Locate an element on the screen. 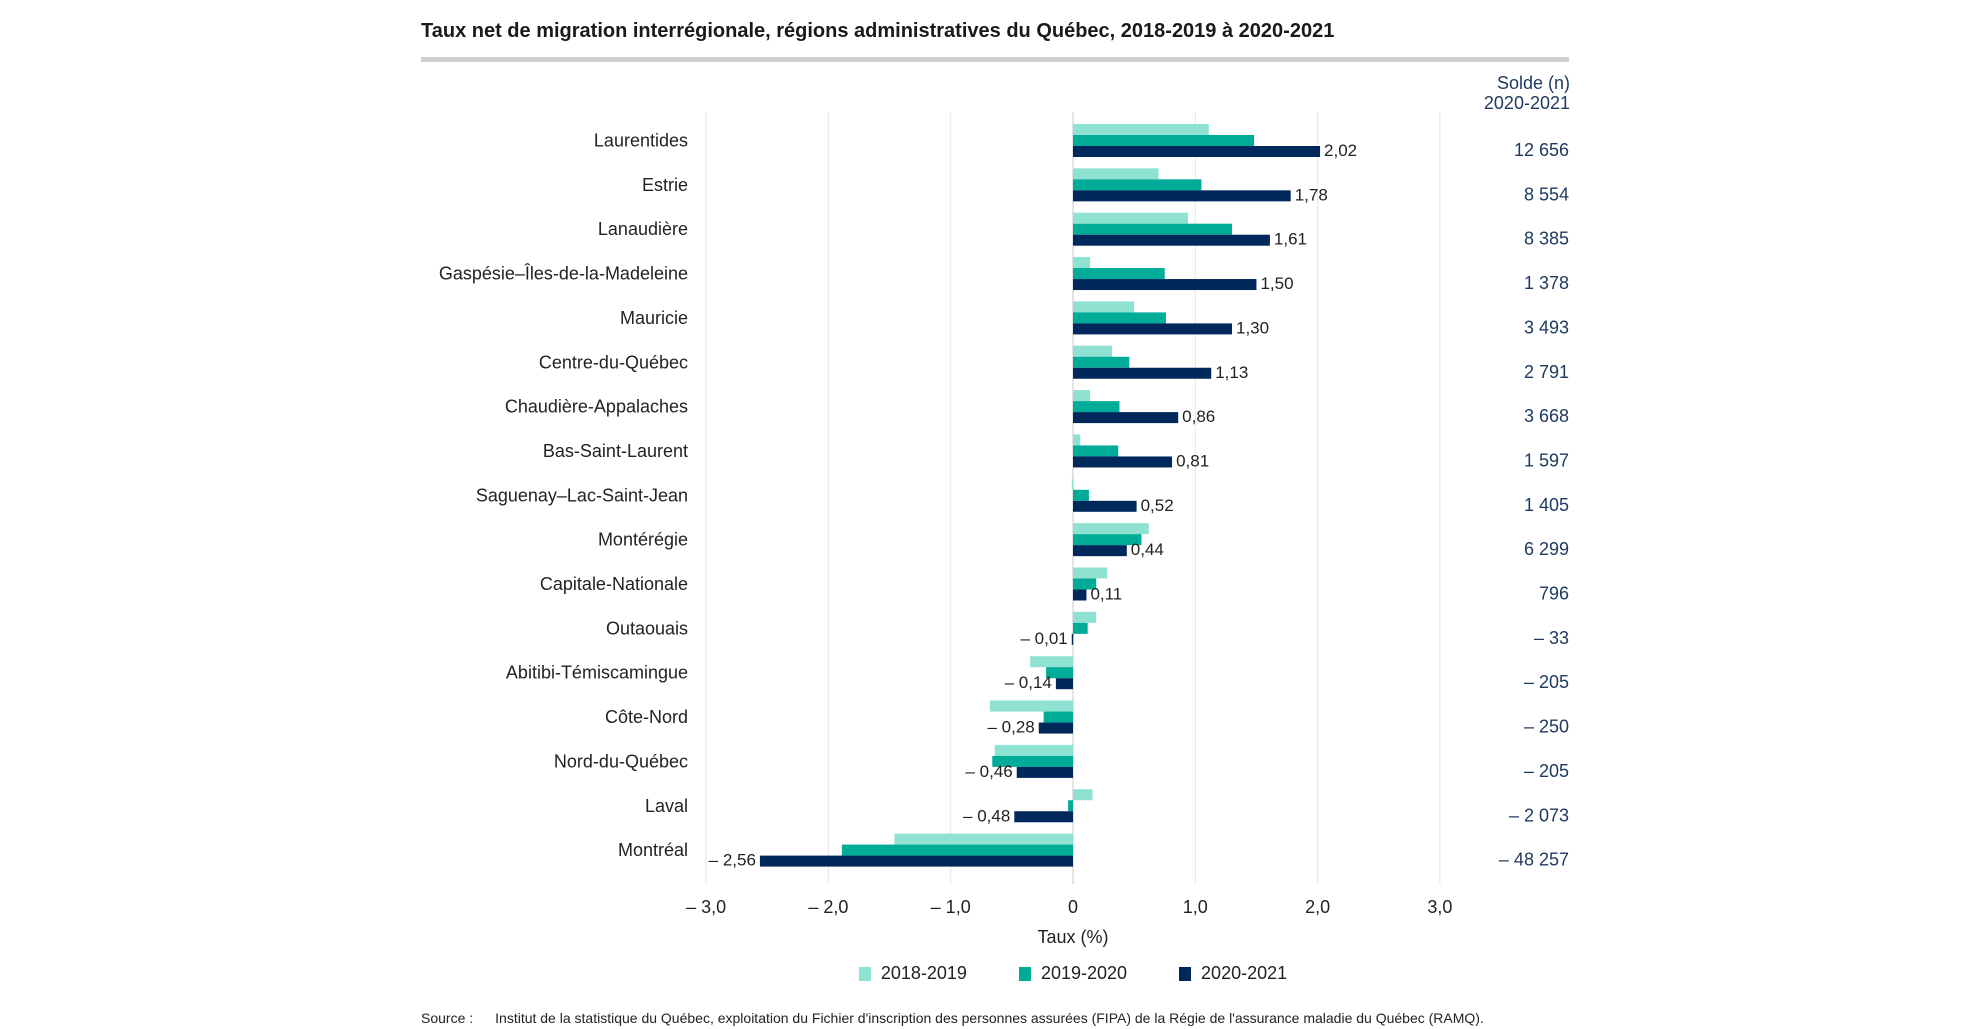 The image size is (1964, 1029). data-label: 0,44 is located at coordinates (1147, 549).